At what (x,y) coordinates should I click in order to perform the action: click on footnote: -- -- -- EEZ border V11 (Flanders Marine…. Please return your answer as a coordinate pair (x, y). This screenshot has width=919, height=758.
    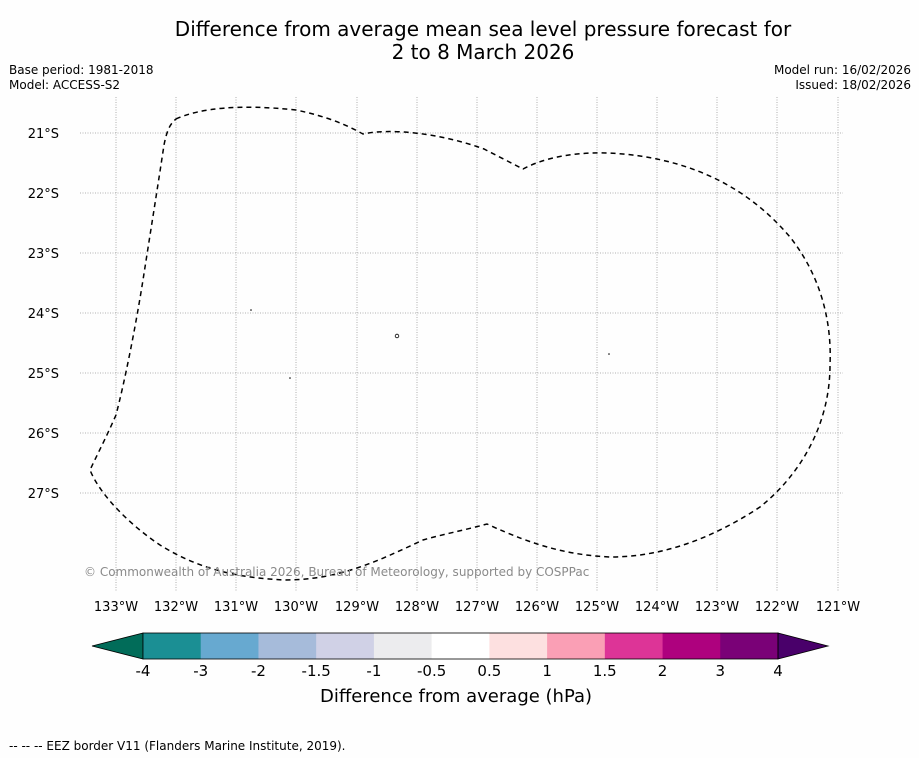
    Looking at the image, I should click on (177, 746).